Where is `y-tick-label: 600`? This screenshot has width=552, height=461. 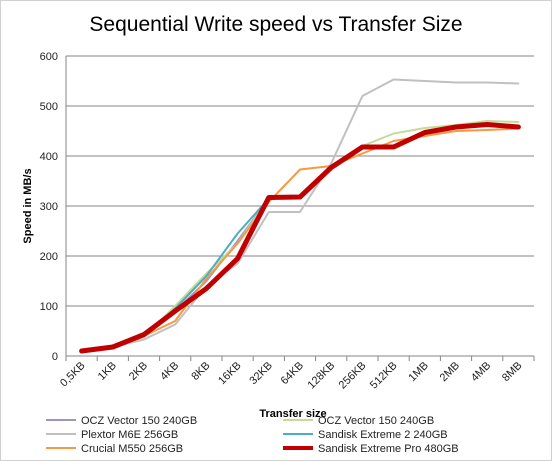 y-tick-label: 600 is located at coordinates (49, 57).